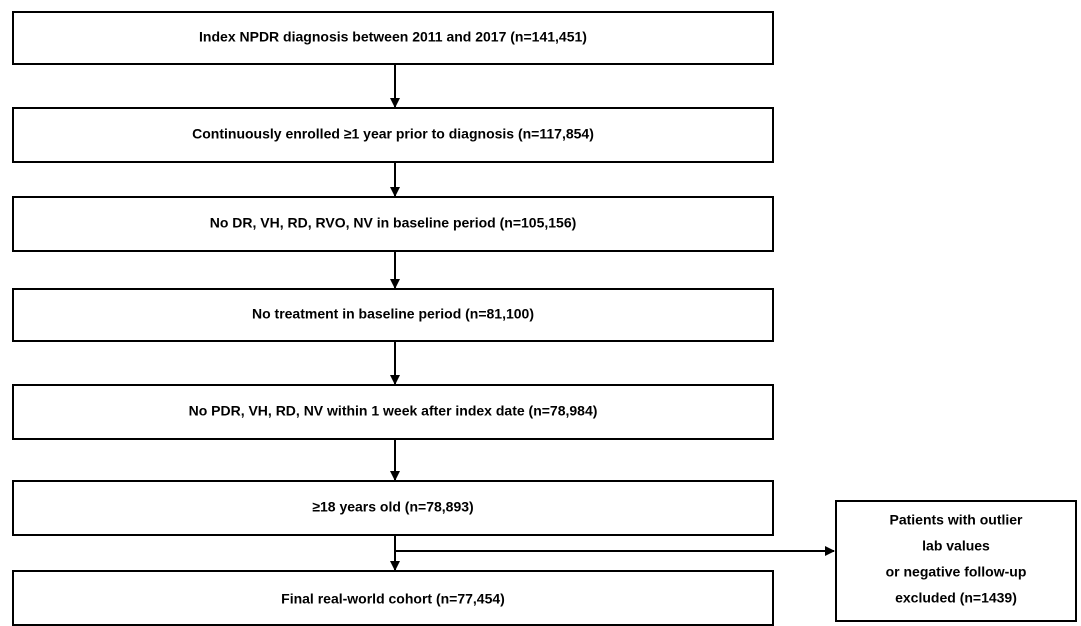 The height and width of the screenshot is (626, 1081). Describe the element at coordinates (956, 546) in the screenshot. I see `exclusion-label: lab values` at that location.